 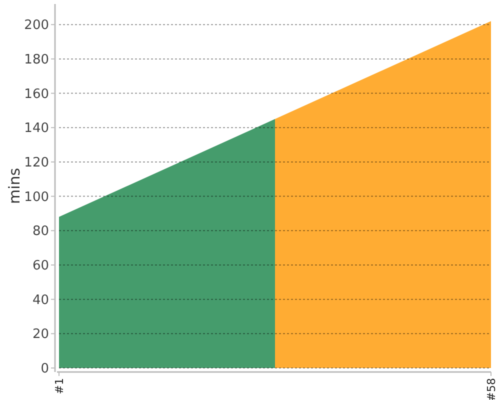 What do you see at coordinates (36, 128) in the screenshot?
I see `y-tick-label: 140` at bounding box center [36, 128].